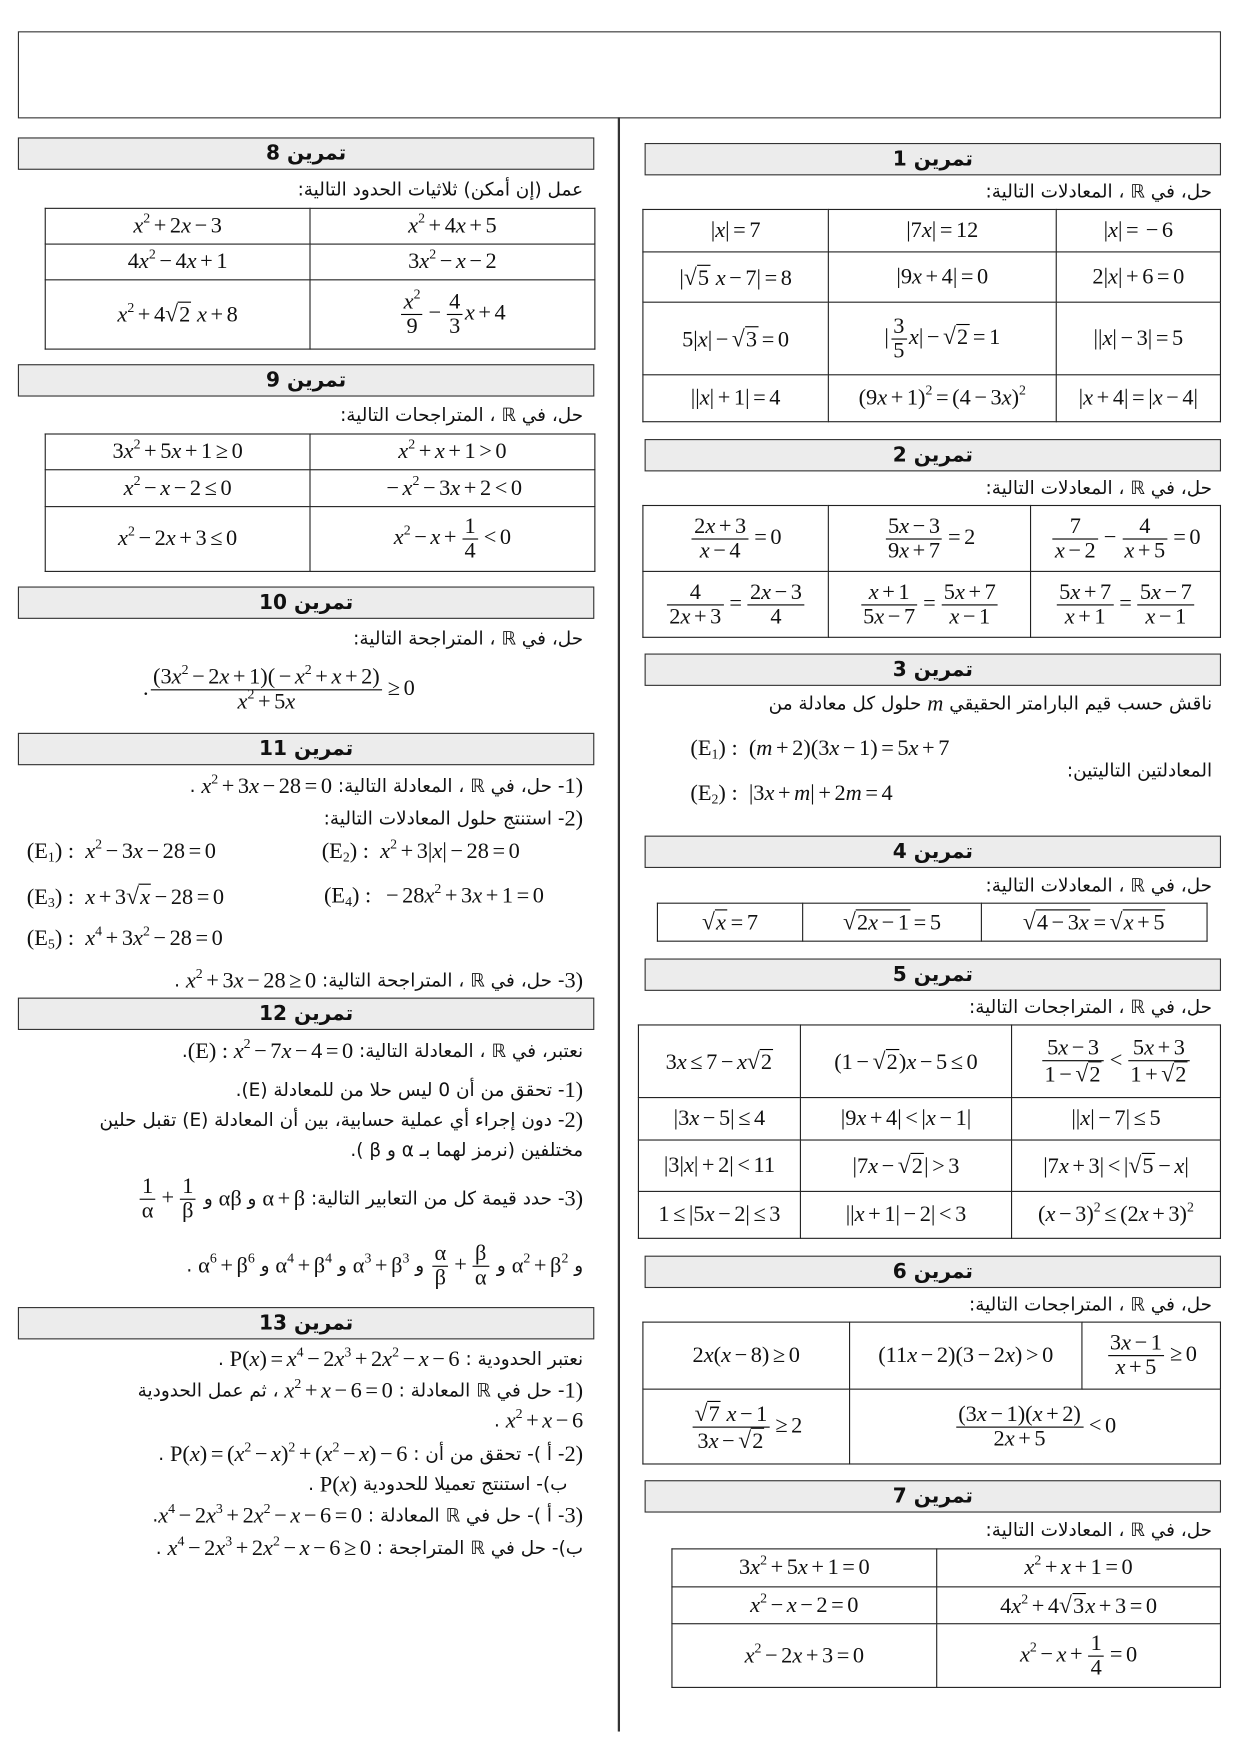  Describe the element at coordinates (719, 1214) in the screenshot. I see `math-expression: 1 ≤ |5x −2| ≤3` at that location.